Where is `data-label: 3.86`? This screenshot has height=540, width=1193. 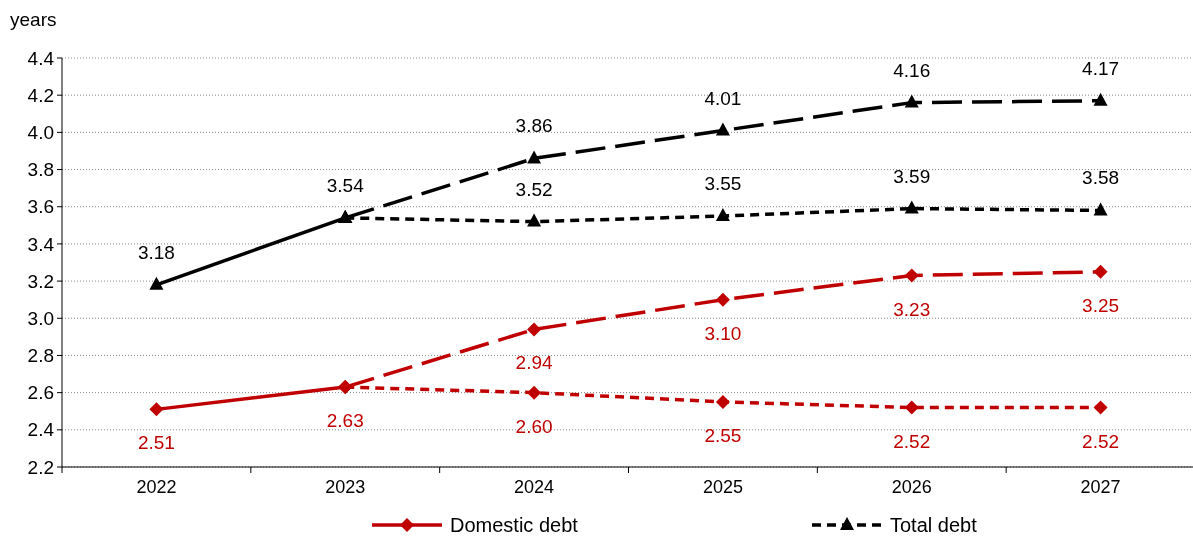
data-label: 3.86 is located at coordinates (534, 126).